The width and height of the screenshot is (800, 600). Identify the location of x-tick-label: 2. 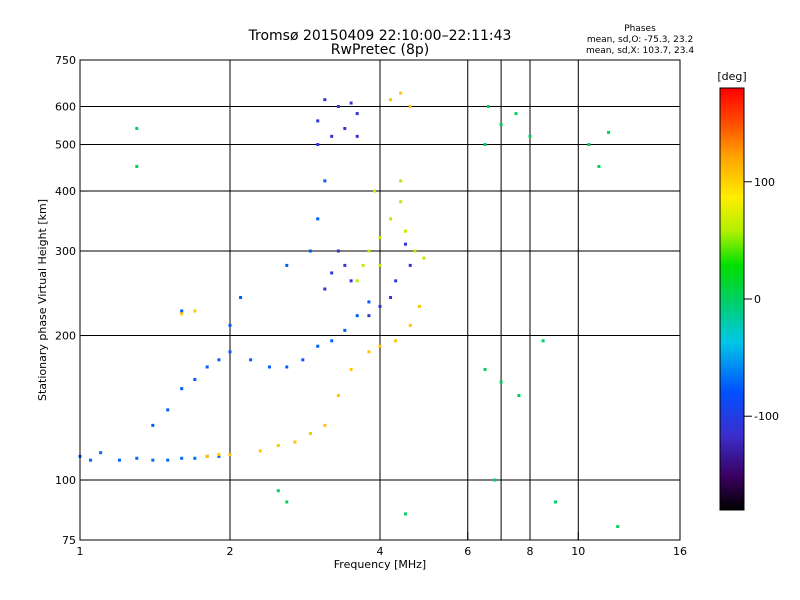
(230, 551).